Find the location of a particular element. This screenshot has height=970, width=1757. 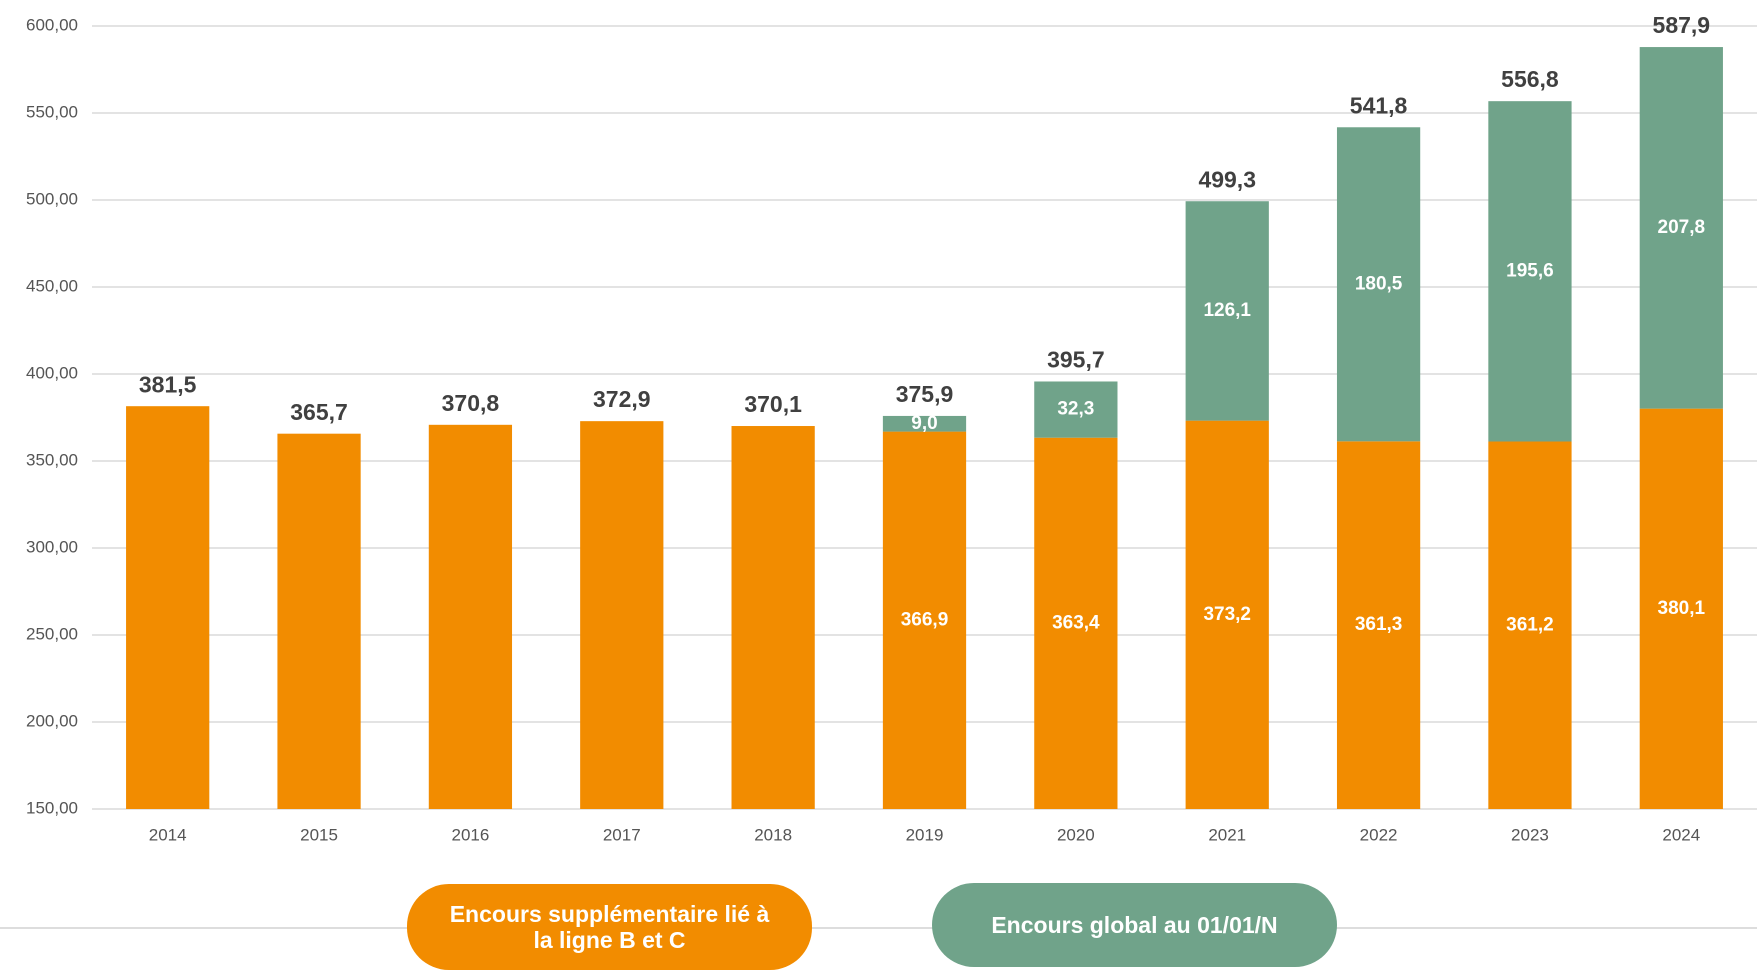

x-tick-label: 2017 is located at coordinates (622, 834).